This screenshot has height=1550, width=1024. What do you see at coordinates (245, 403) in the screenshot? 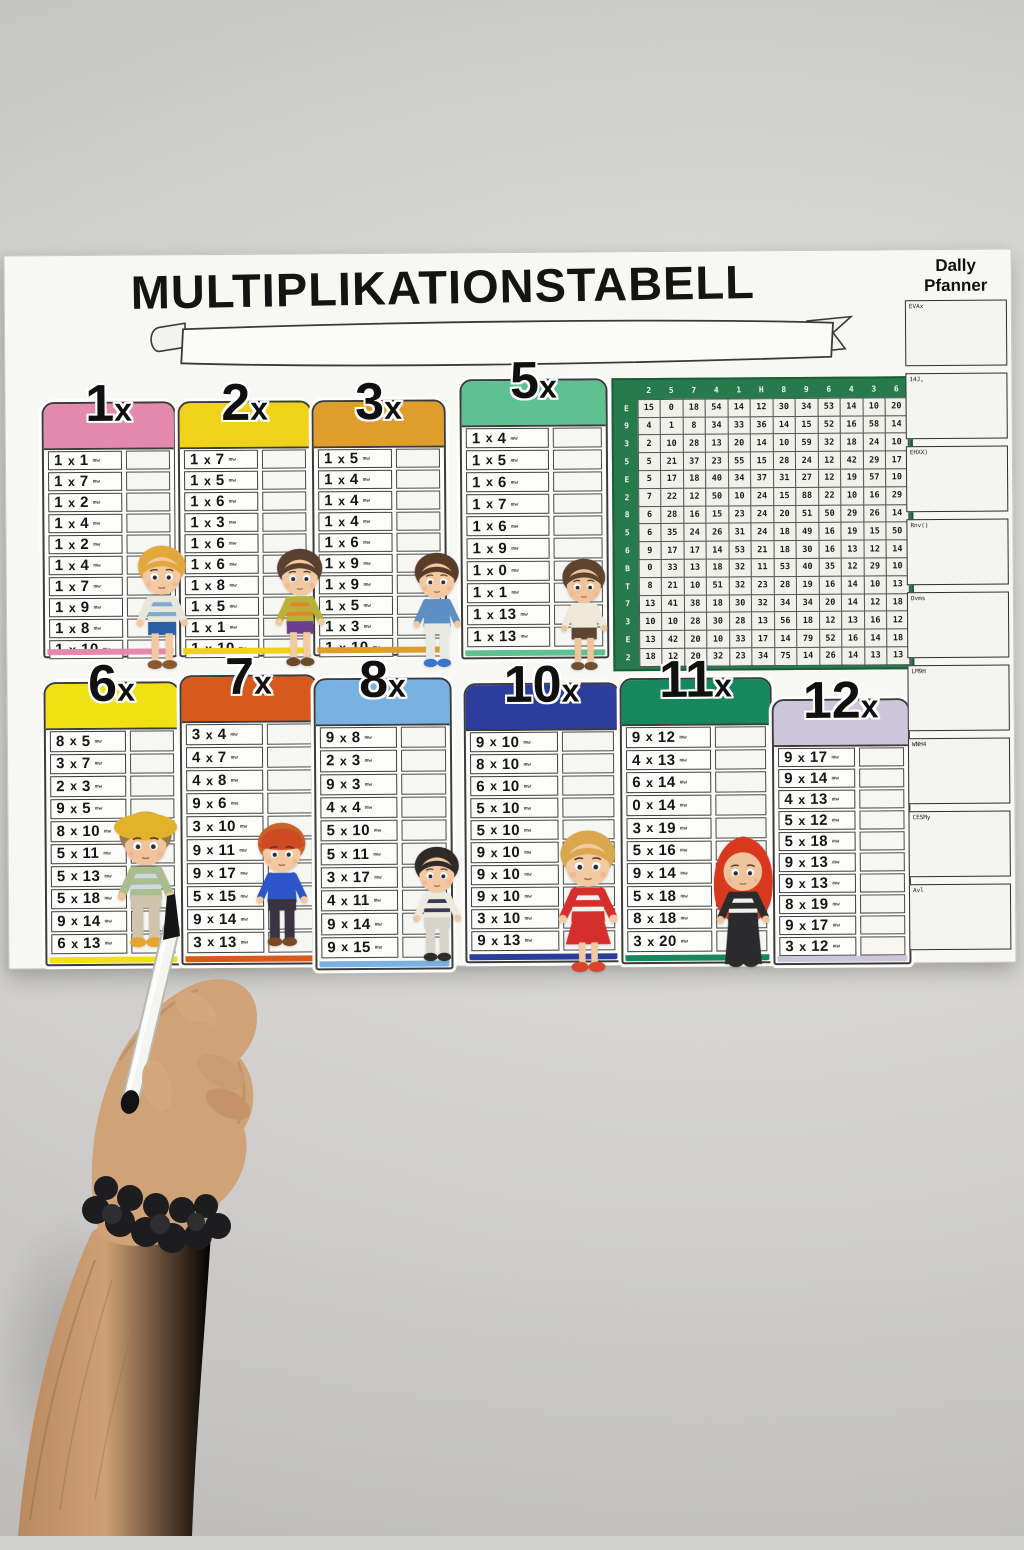
I see `table-header-label: 2x` at bounding box center [245, 403].